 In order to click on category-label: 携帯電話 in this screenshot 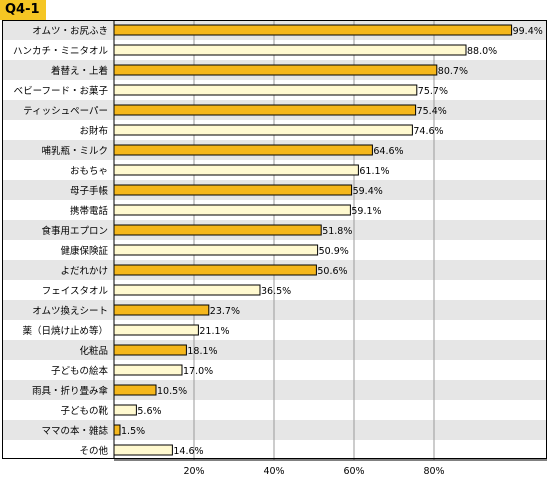, I will do `click(89, 211)`.